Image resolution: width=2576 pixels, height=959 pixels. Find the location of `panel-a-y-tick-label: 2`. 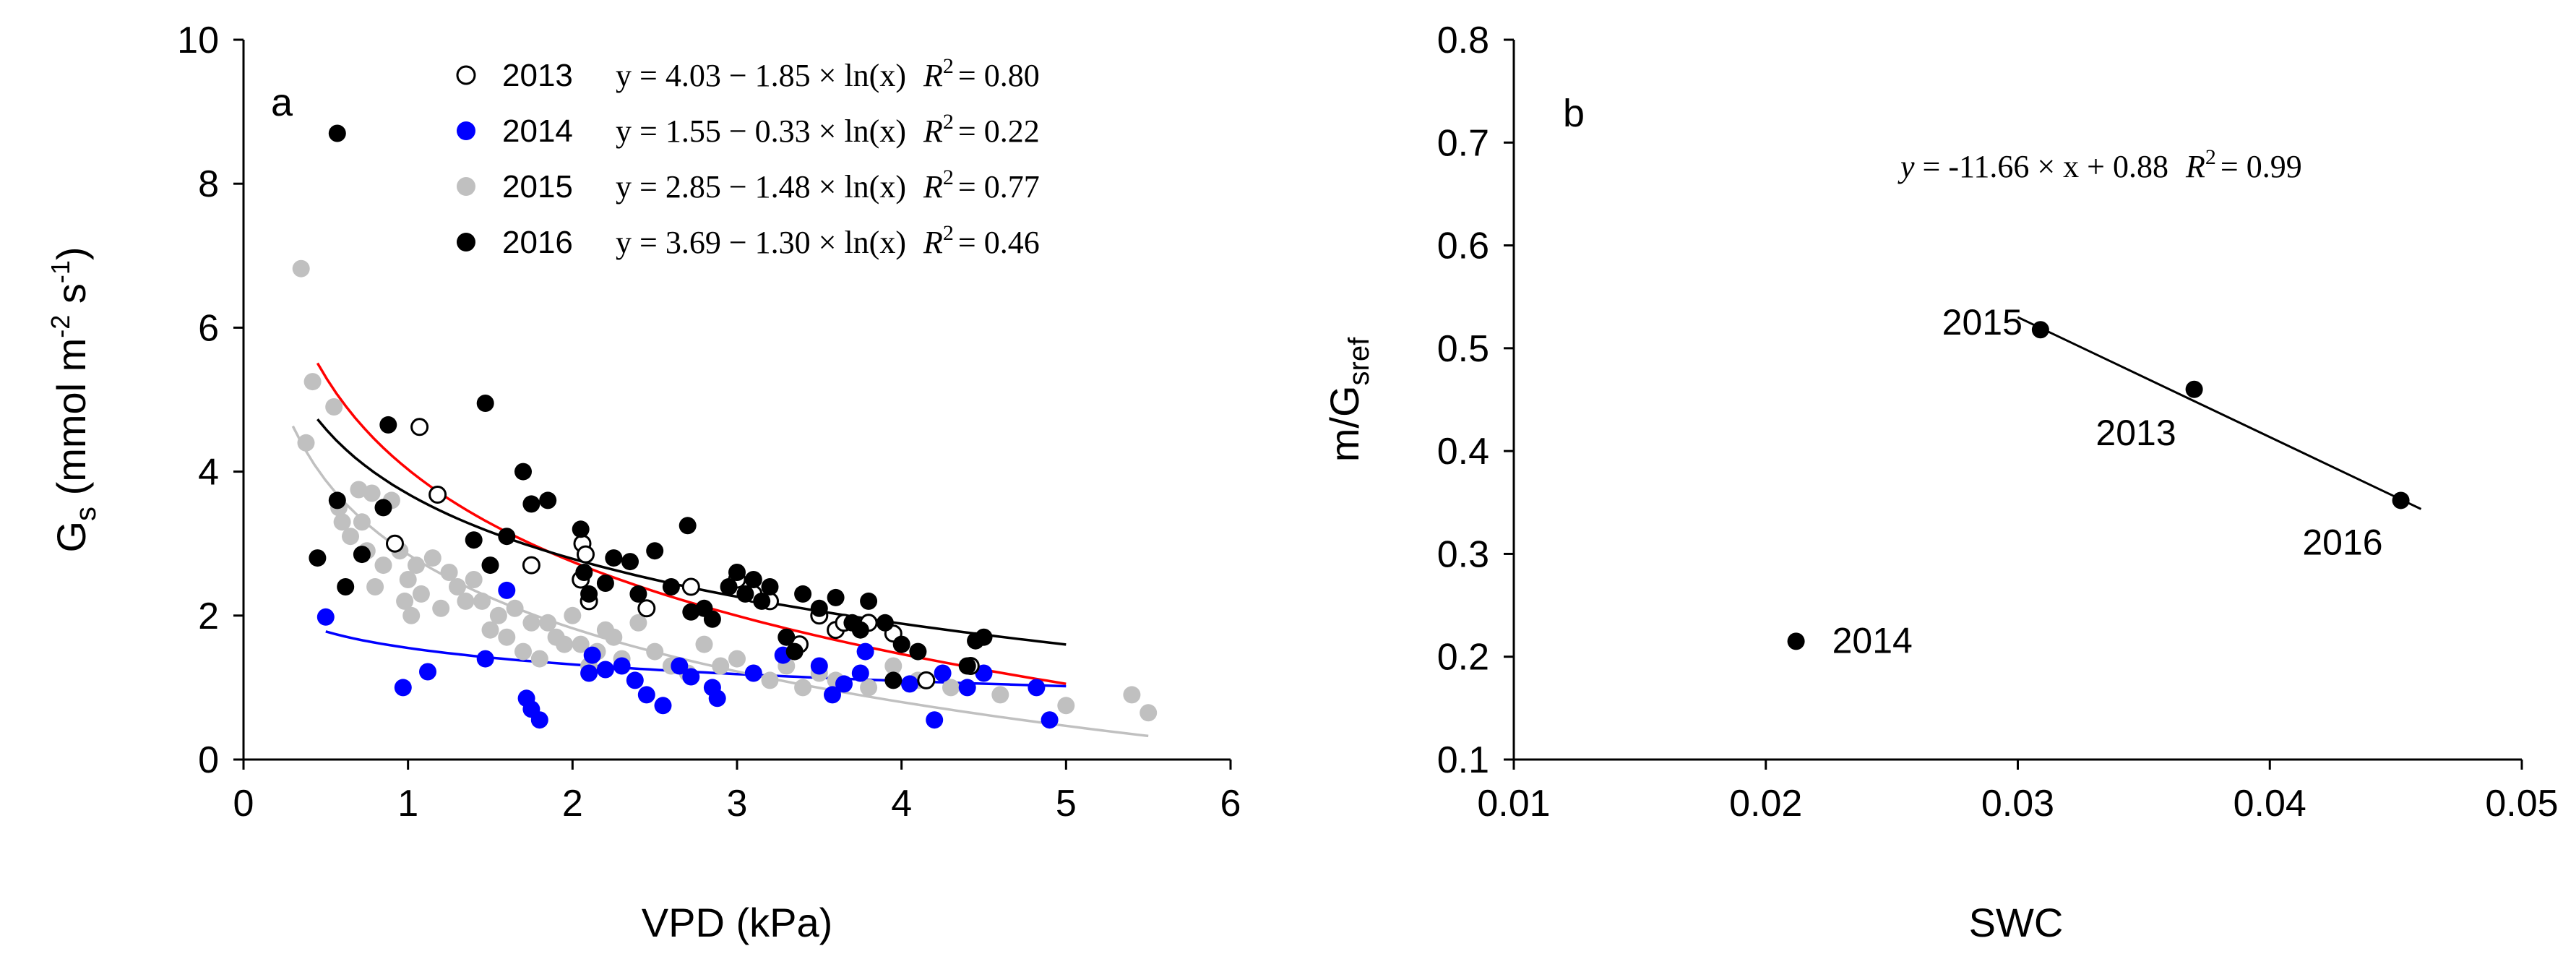

panel-a-y-tick-label: 2 is located at coordinates (208, 616).